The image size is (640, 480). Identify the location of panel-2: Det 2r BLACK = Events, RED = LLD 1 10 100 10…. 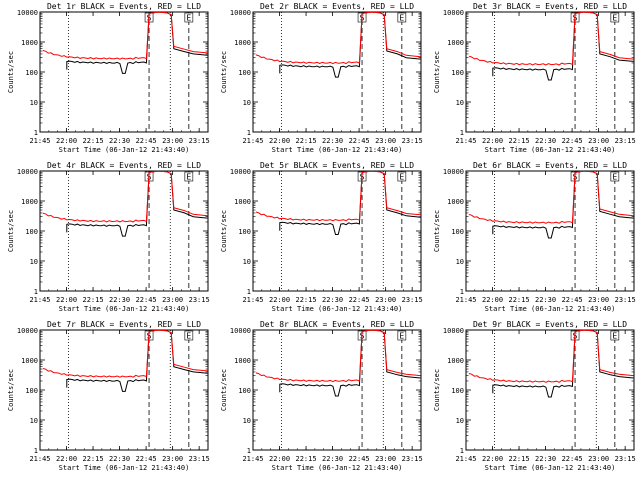
(321, 78).